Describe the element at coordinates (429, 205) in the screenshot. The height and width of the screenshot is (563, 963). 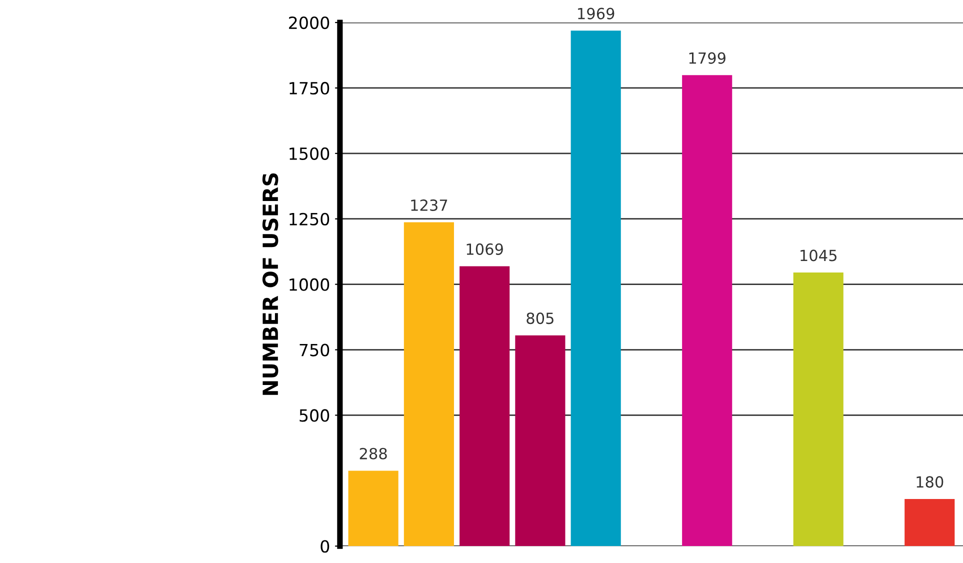
I see `data-label: 1237` at that location.